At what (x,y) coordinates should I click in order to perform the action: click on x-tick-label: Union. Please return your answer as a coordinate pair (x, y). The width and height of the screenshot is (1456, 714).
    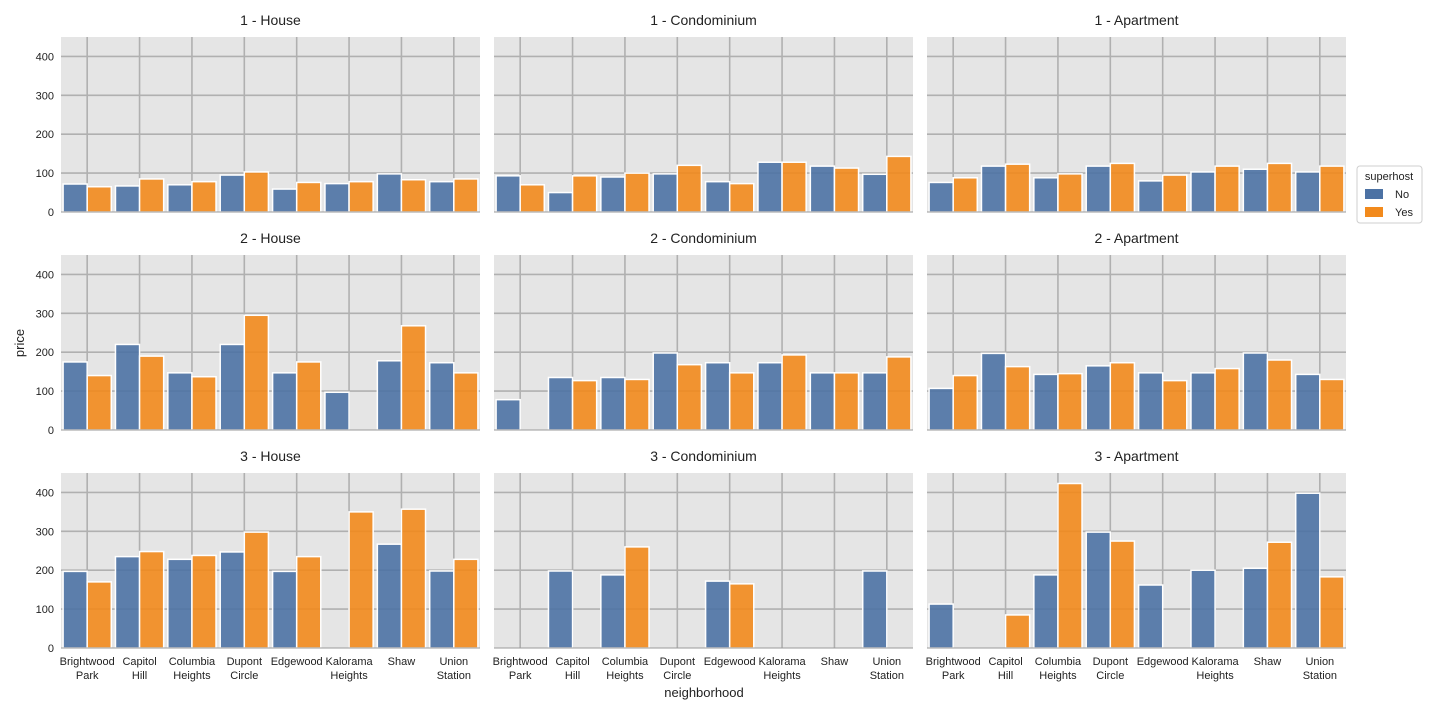
    Looking at the image, I should click on (886, 662).